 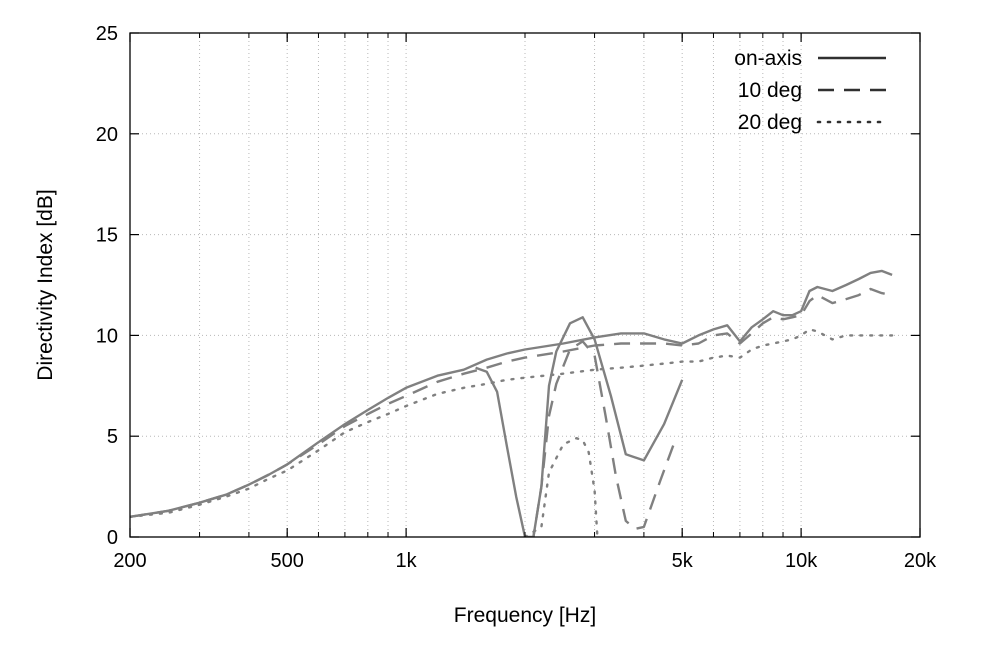 What do you see at coordinates (525, 615) in the screenshot?
I see `x-axis-title: Frequency [Hz]` at bounding box center [525, 615].